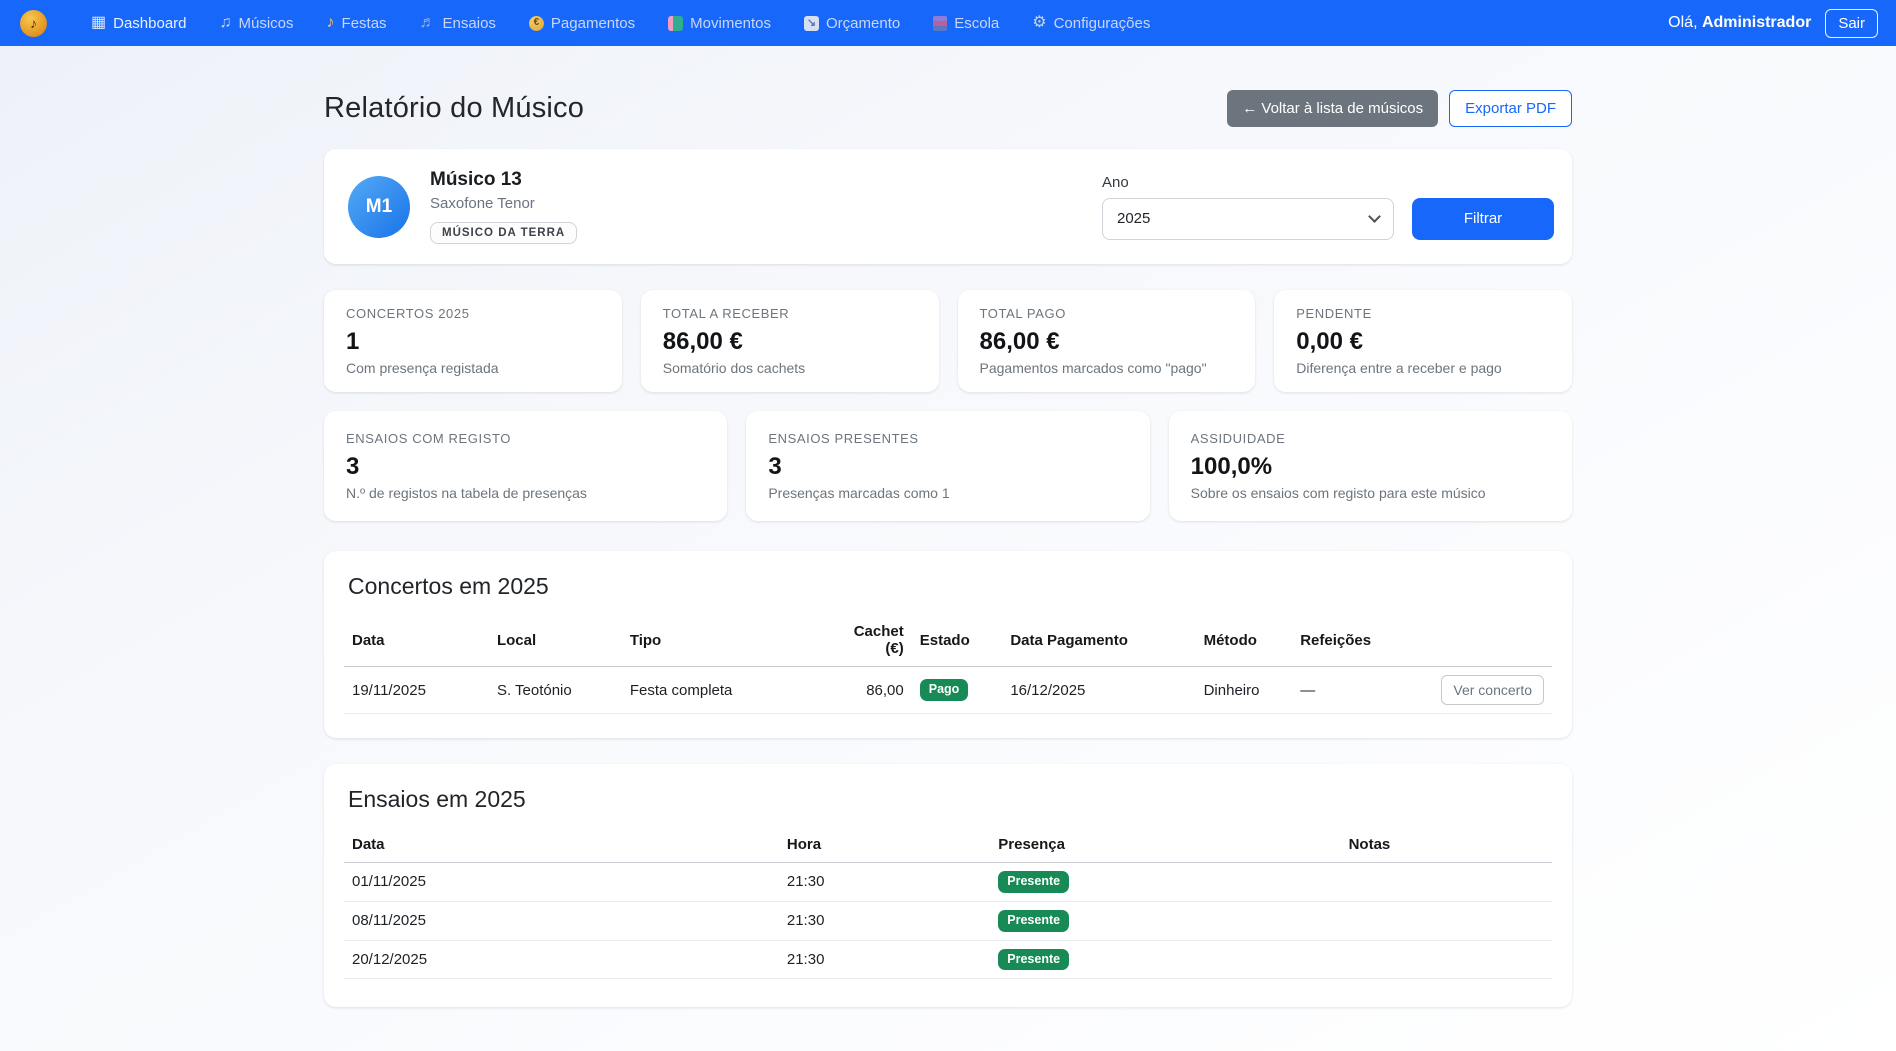 This screenshot has height=1051, width=1896. What do you see at coordinates (454, 108) in the screenshot?
I see `page-title: Relatório do Músico` at bounding box center [454, 108].